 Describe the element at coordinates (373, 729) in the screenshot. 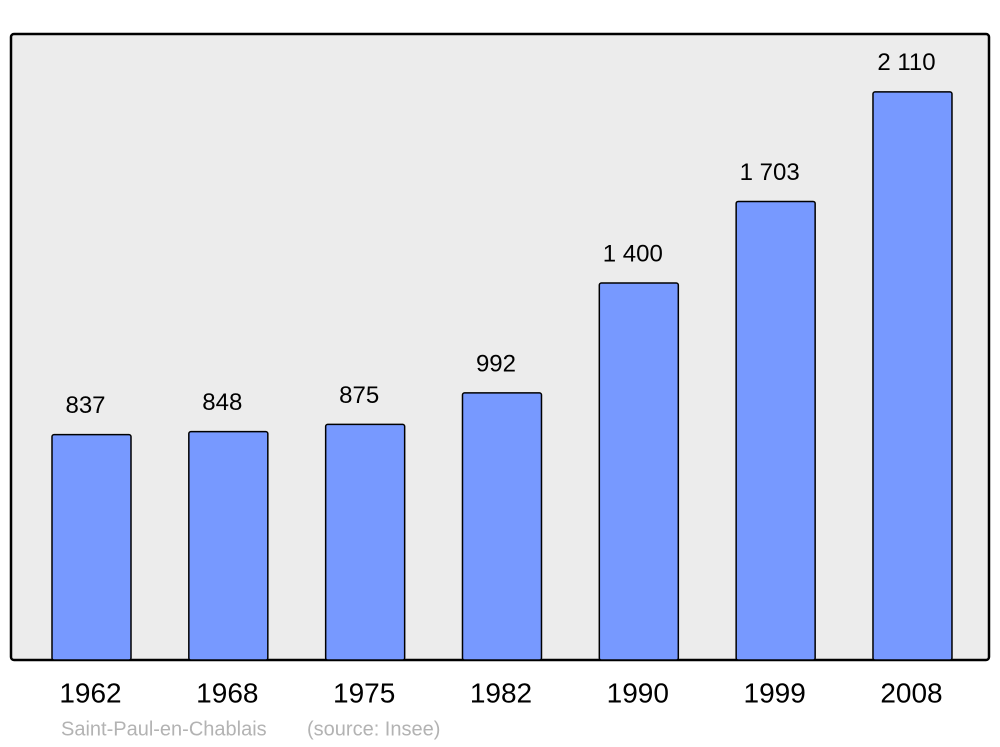

I see `source: (source: Insee)` at that location.